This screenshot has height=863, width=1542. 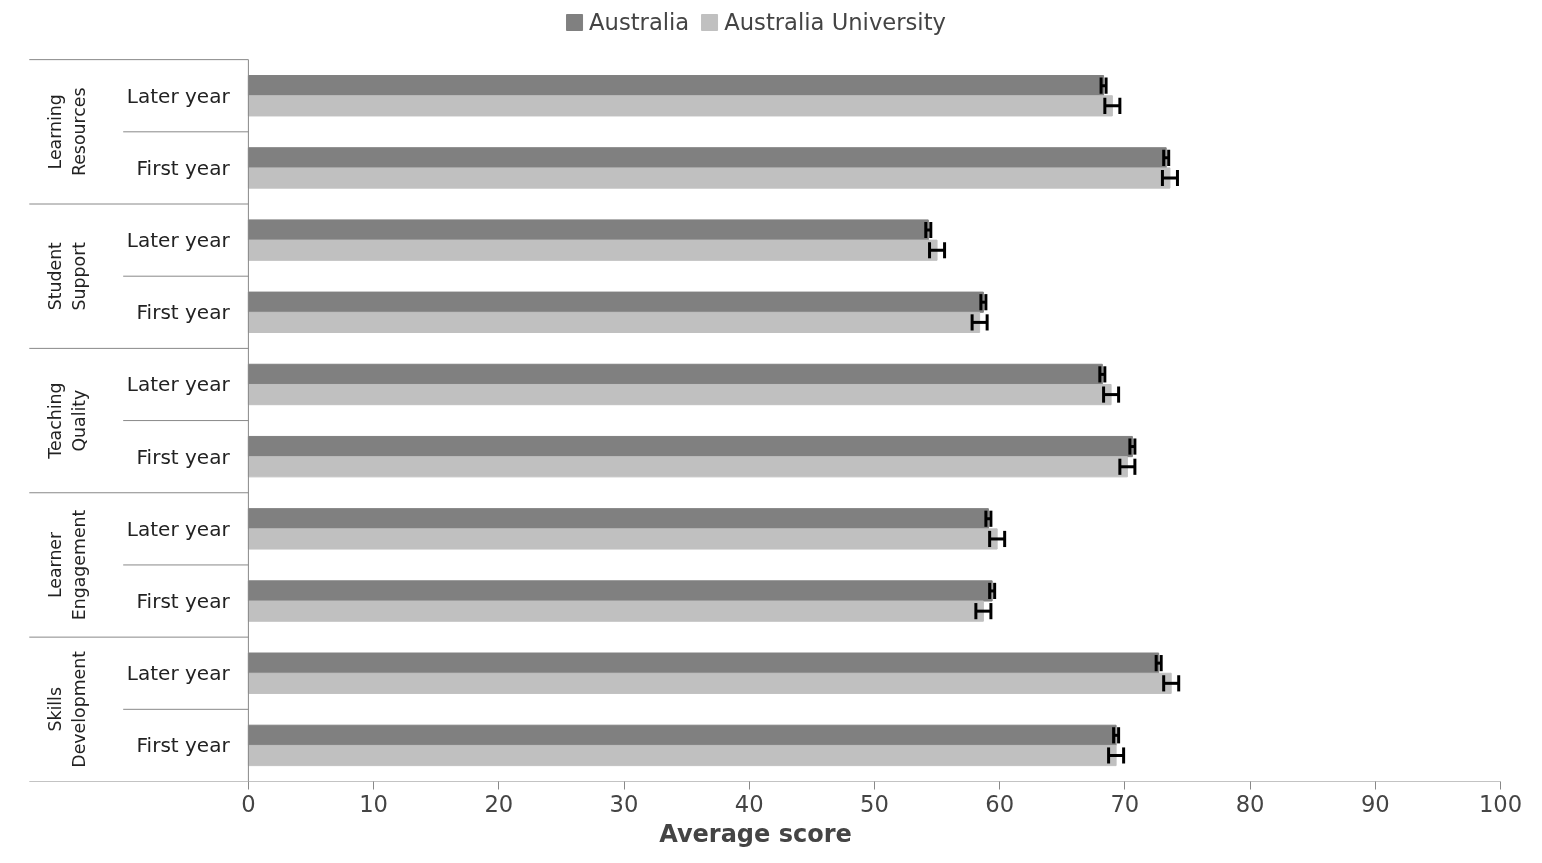 What do you see at coordinates (1250, 803) in the screenshot?
I see `x-tick-label: 80` at bounding box center [1250, 803].